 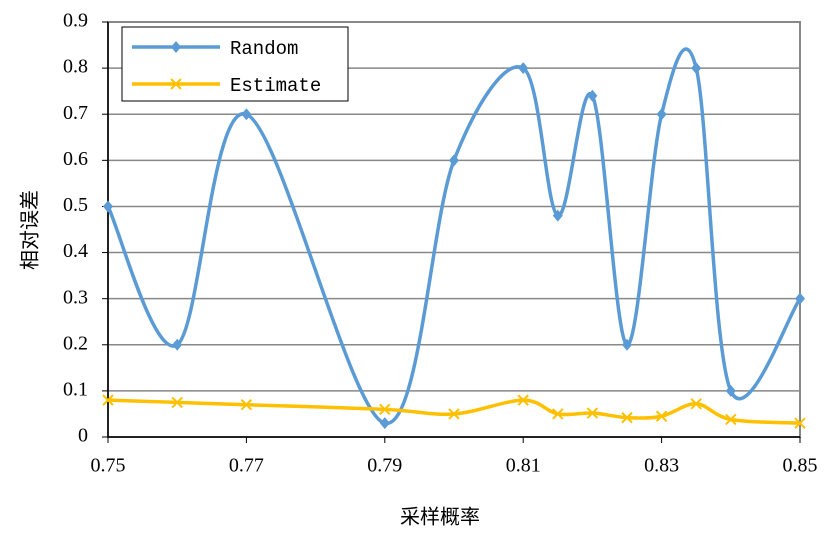 What do you see at coordinates (523, 466) in the screenshot?
I see `x-tick-label: 0.81` at bounding box center [523, 466].